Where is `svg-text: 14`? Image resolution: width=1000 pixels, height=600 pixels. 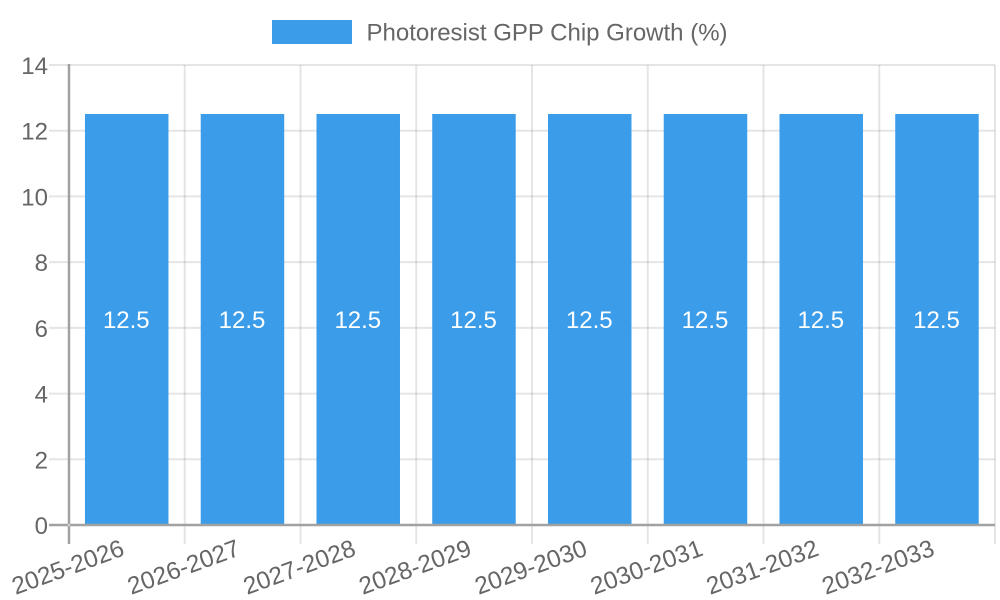
svg-text: 14 is located at coordinates (34, 66).